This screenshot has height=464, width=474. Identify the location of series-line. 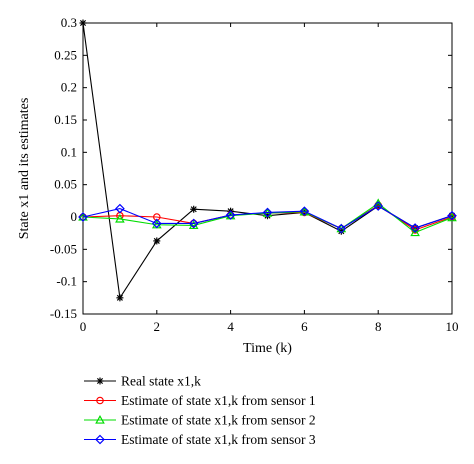
(267, 217).